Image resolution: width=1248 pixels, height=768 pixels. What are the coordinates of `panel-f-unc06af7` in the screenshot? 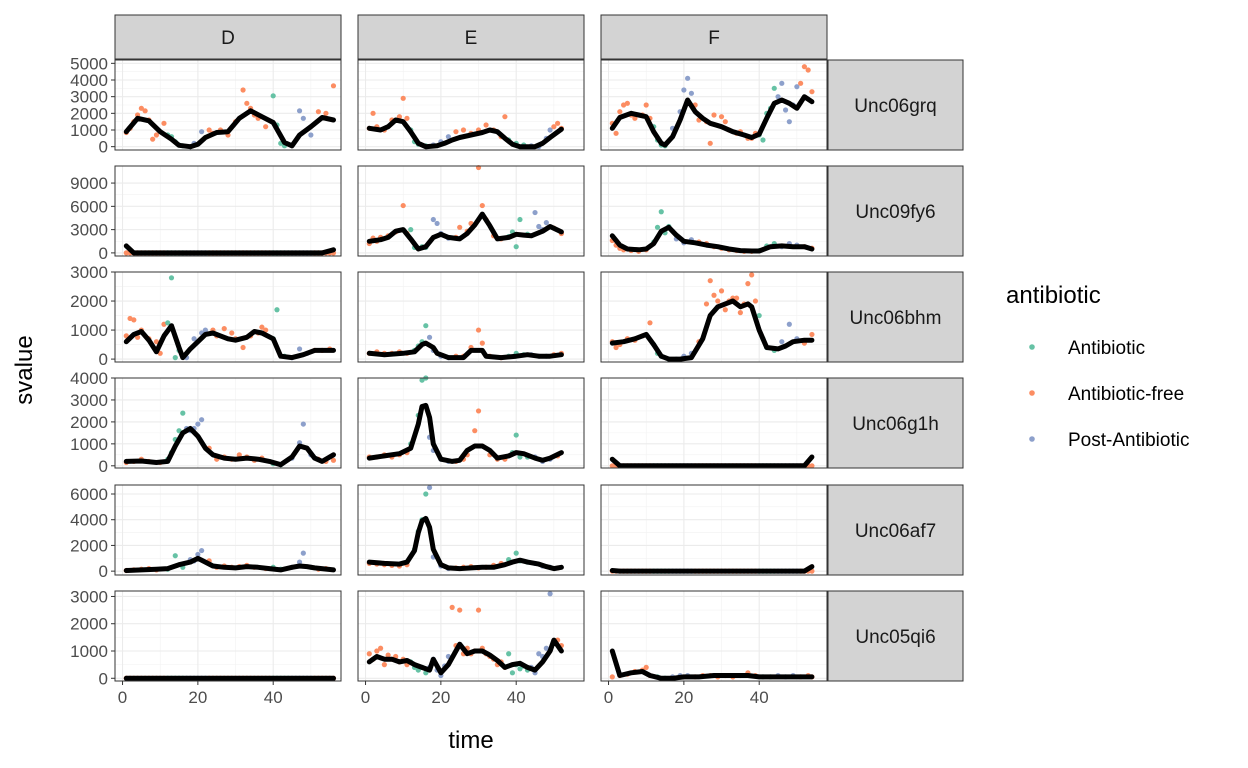 It's located at (714, 530).